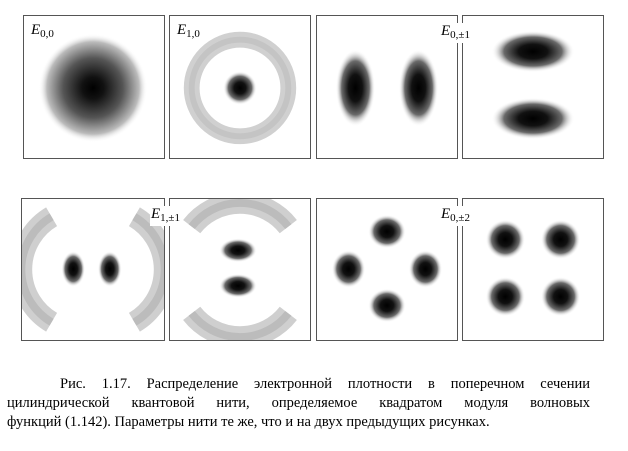  Describe the element at coordinates (455, 216) in the screenshot. I see `label-e0pm2: E0,±2` at that location.